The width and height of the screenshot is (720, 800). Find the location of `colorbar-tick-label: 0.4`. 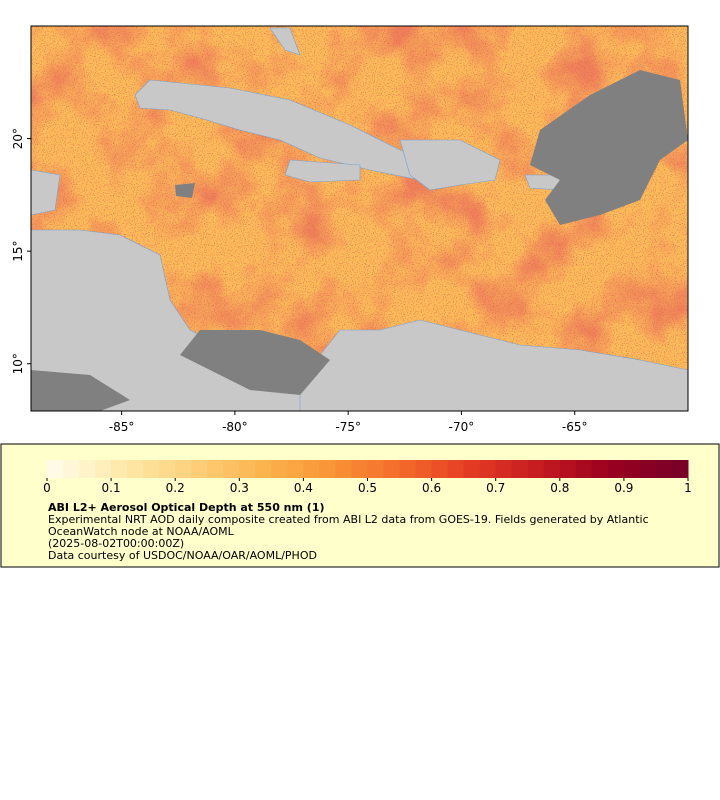

colorbar-tick-label: 0.4 is located at coordinates (303, 488).